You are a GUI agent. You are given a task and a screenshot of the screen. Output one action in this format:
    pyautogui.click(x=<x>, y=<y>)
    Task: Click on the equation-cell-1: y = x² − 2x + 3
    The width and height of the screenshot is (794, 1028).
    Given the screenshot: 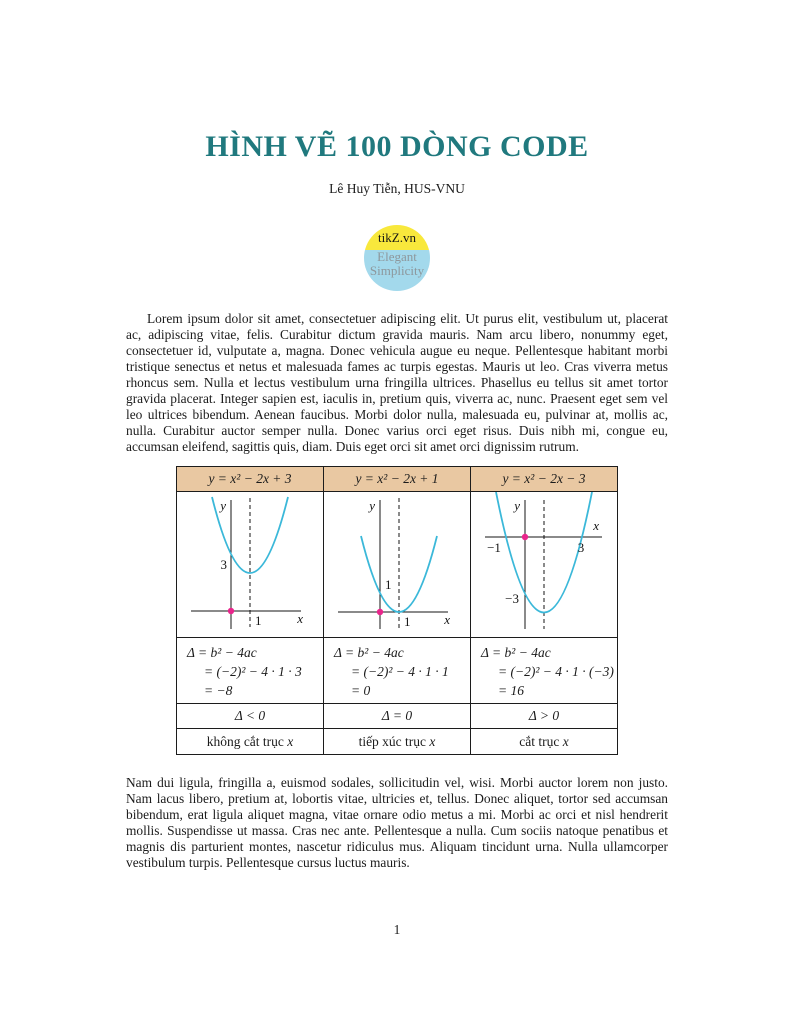 What is the action you would take?
    pyautogui.click(x=250, y=479)
    